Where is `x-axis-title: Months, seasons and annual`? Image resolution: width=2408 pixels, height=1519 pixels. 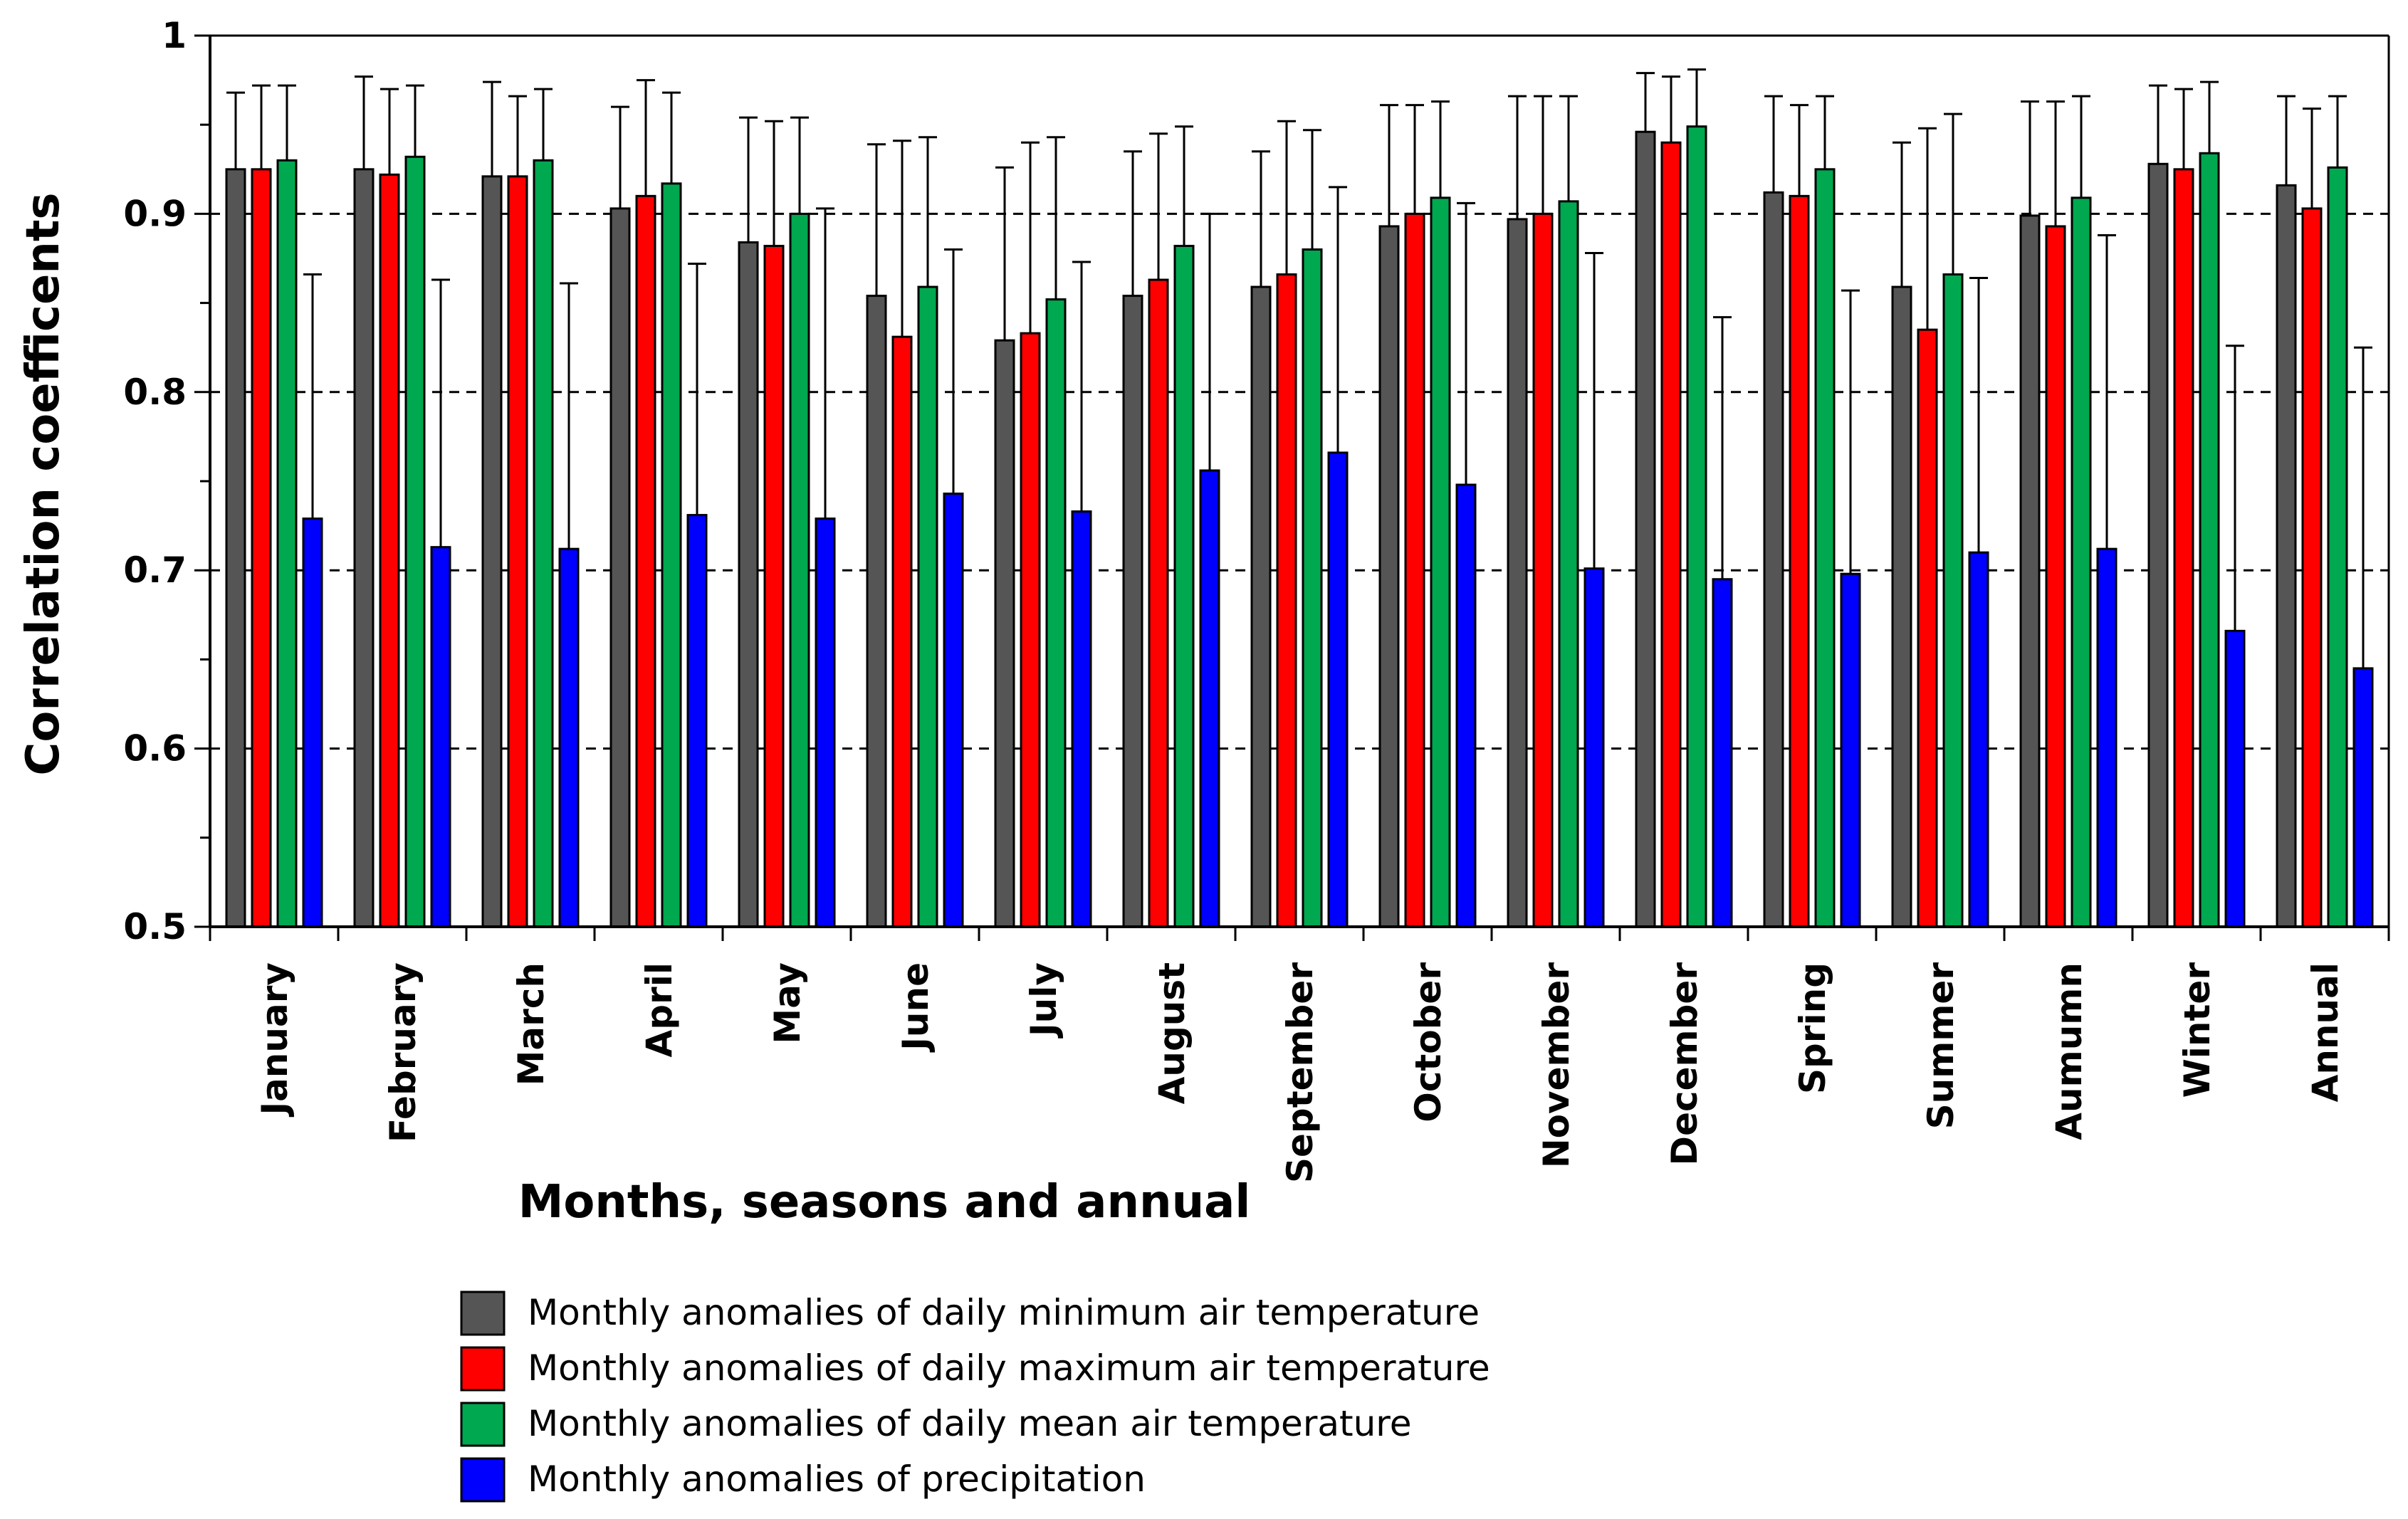
x-axis-title: Months, seasons and annual is located at coordinates (884, 1202).